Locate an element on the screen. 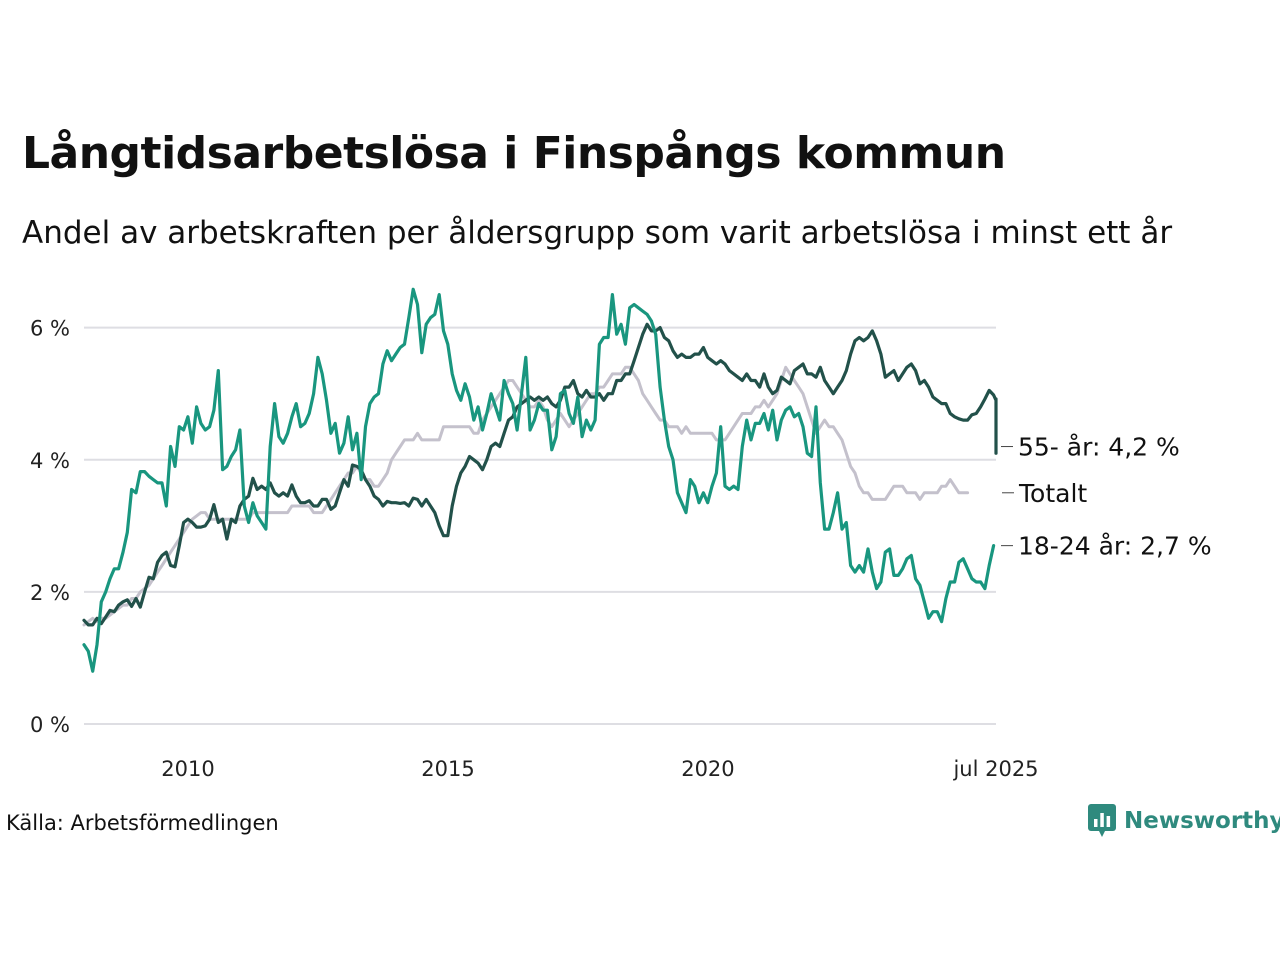 The height and width of the screenshot is (960, 1280). y-tick-label: 4 % is located at coordinates (50, 461).